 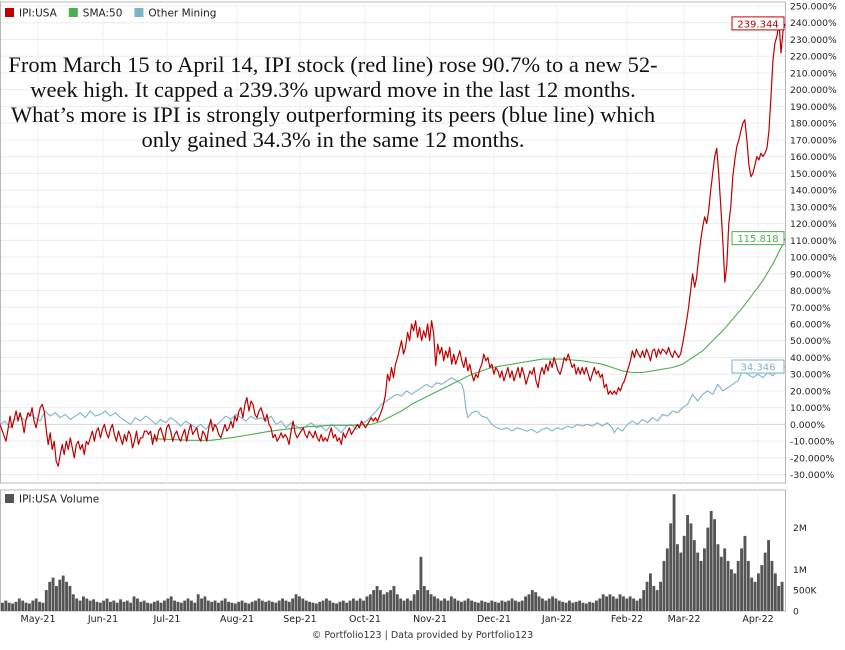 I want to click on x-tick-label: Sep-21, so click(x=299, y=619).